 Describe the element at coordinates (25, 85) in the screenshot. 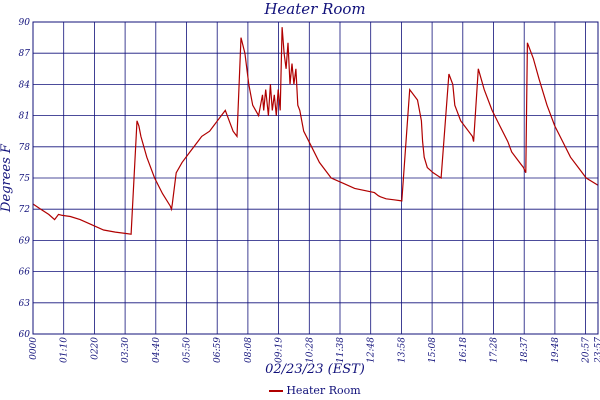

I see `y-tick-label: 84` at that location.